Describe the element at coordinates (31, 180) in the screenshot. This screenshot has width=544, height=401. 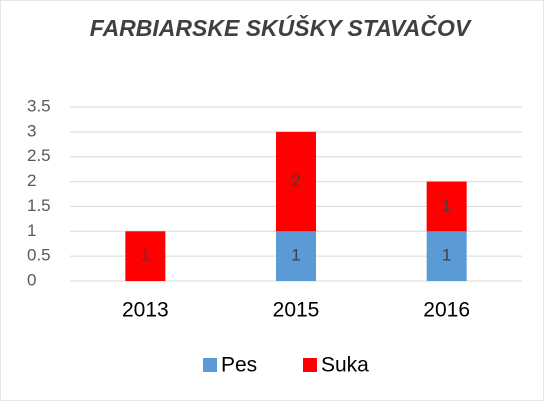
I see `y-tick-label: 2` at that location.